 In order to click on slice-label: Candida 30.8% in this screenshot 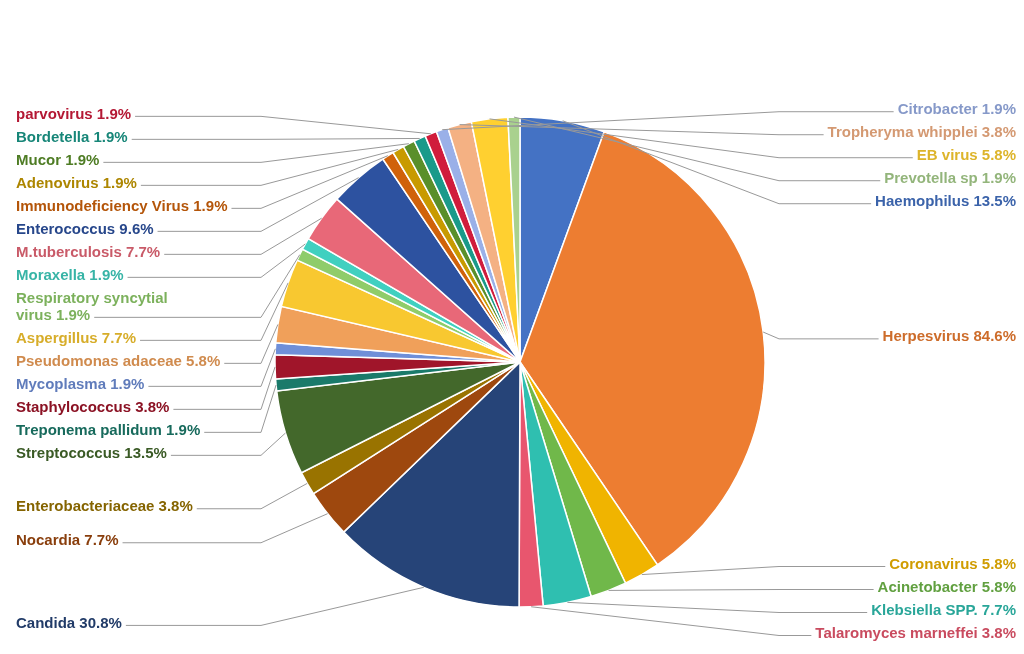, I will do `click(69, 622)`.